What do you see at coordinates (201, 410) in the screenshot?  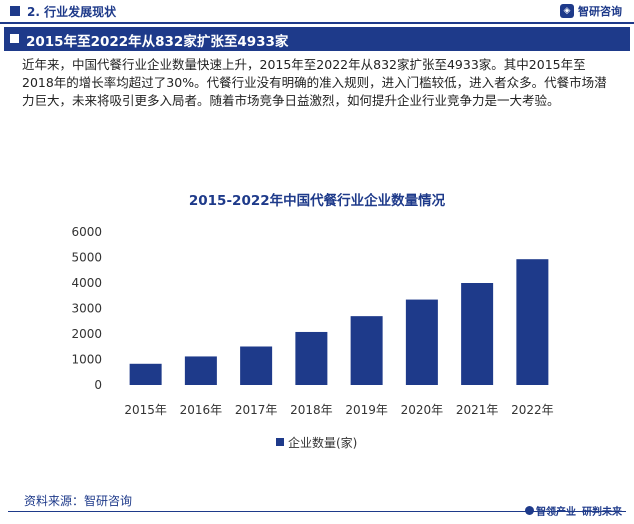 I see `x-tick-label: 2016年` at bounding box center [201, 410].